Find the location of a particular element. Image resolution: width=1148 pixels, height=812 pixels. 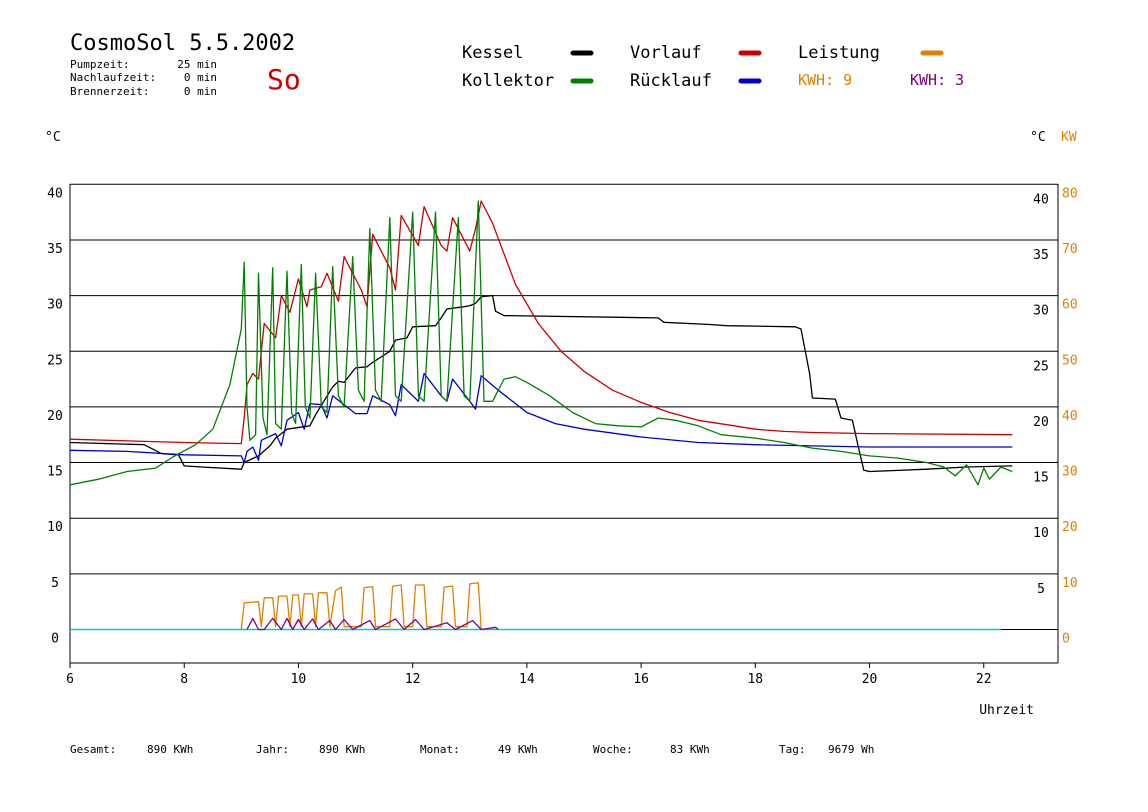

y-tick-right-kw-10: 10 is located at coordinates (1070, 583).